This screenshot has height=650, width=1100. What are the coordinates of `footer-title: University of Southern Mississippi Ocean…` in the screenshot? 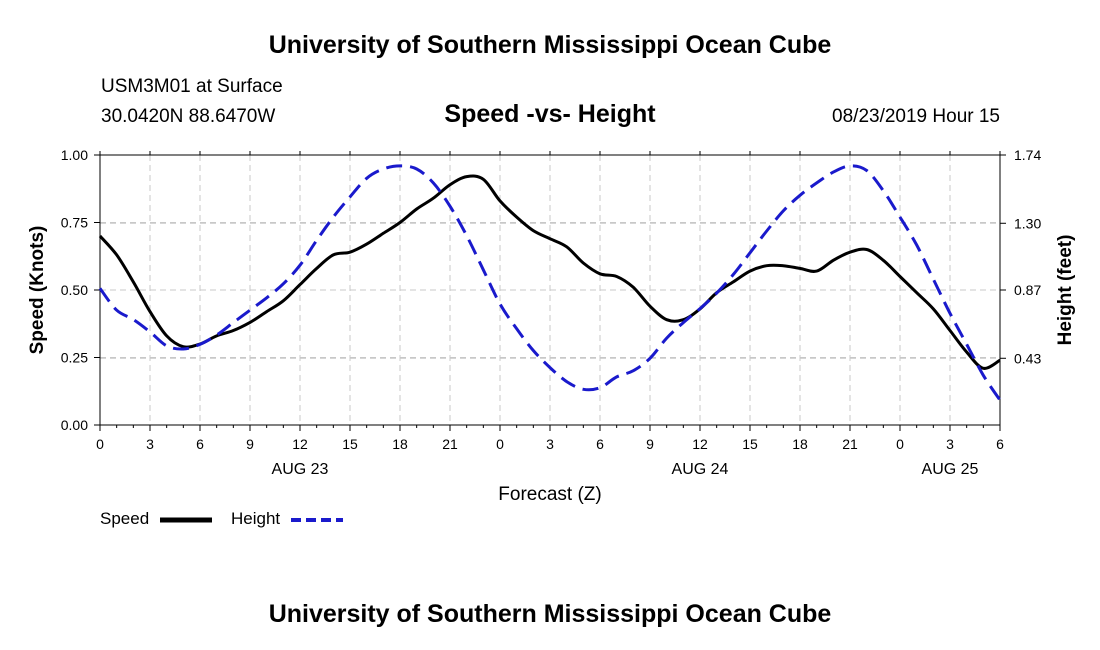 It's located at (550, 614).